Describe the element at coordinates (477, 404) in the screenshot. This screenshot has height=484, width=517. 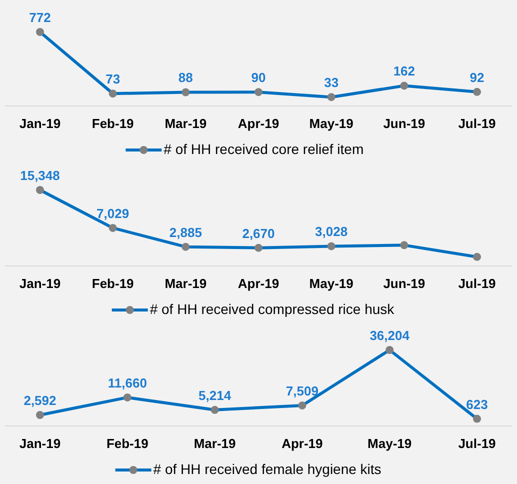
I see `data-label: 623` at that location.